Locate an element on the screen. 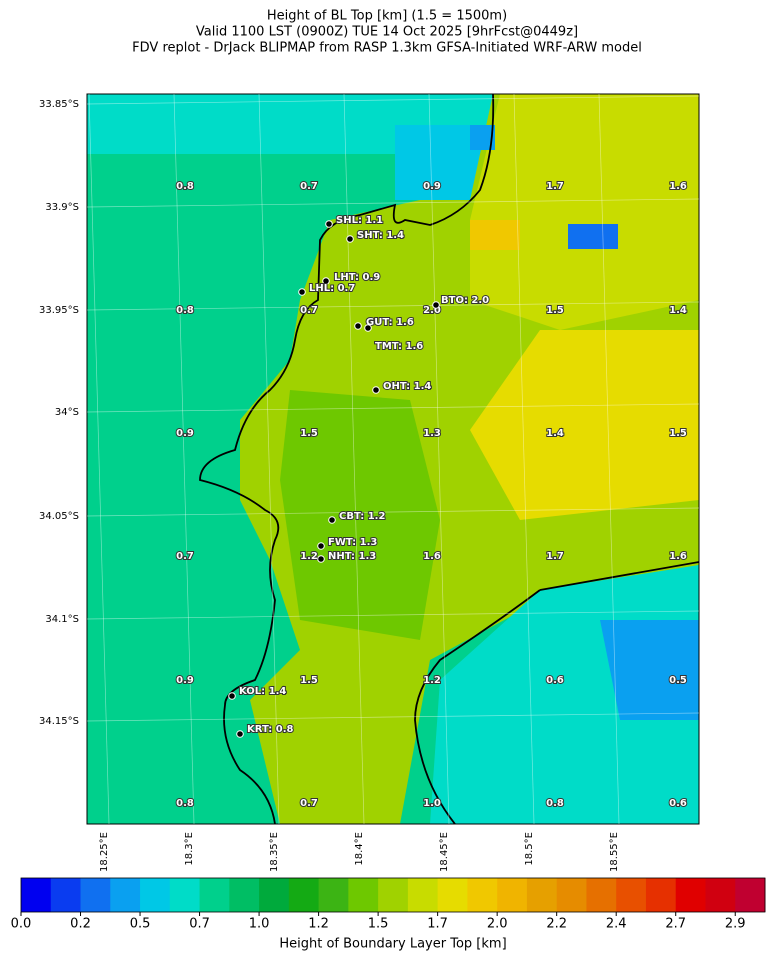 The width and height of the screenshot is (775, 966). lon-label: 18.3°E is located at coordinates (189, 849).